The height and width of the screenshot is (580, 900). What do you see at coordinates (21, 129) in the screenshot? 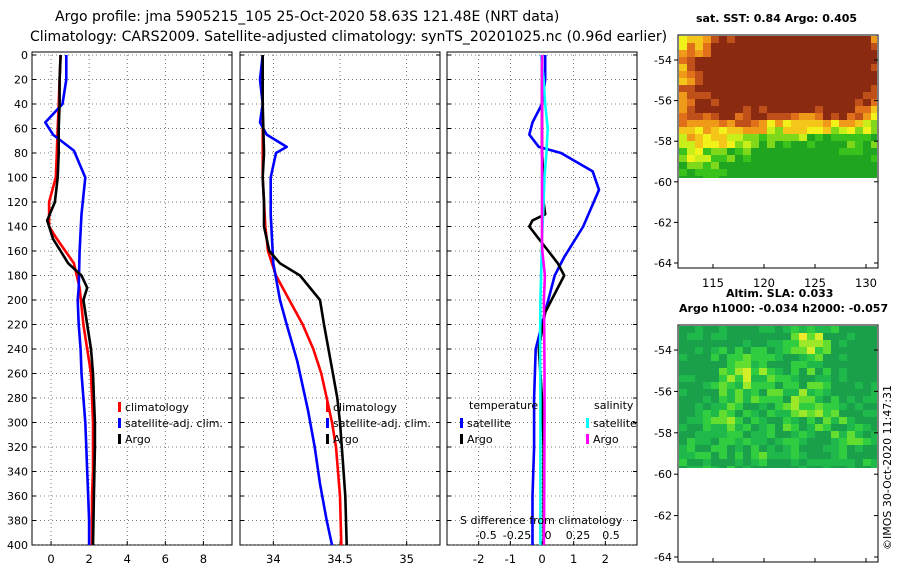
I see `y-tick-label: 60` at bounding box center [21, 129].